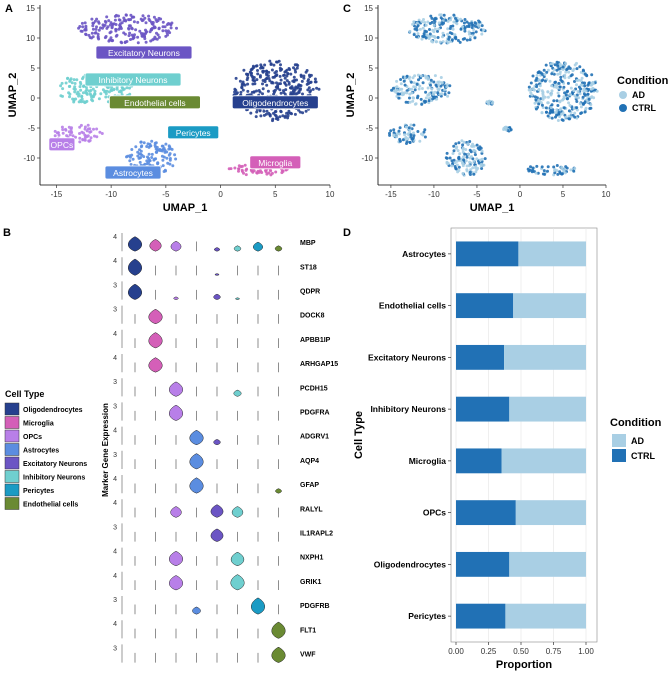 This screenshot has height=674, width=669. I want to click on legend-swatch-oligodendrocytes, so click(12, 409).